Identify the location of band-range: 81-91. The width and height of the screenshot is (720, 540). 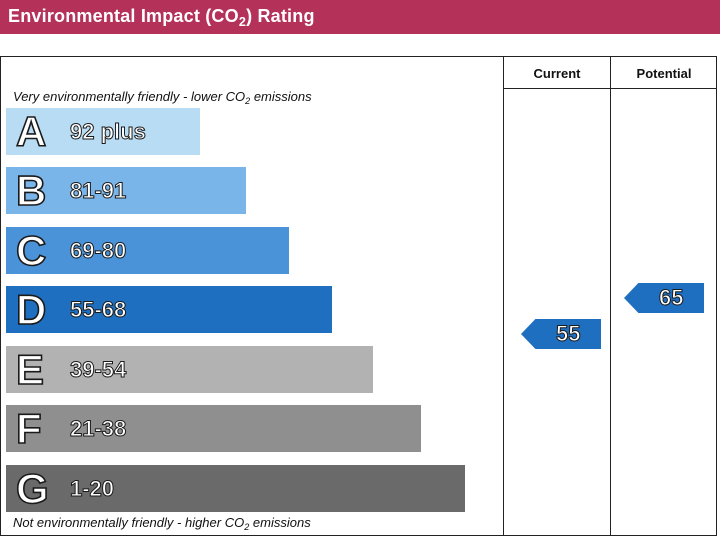
(98, 191).